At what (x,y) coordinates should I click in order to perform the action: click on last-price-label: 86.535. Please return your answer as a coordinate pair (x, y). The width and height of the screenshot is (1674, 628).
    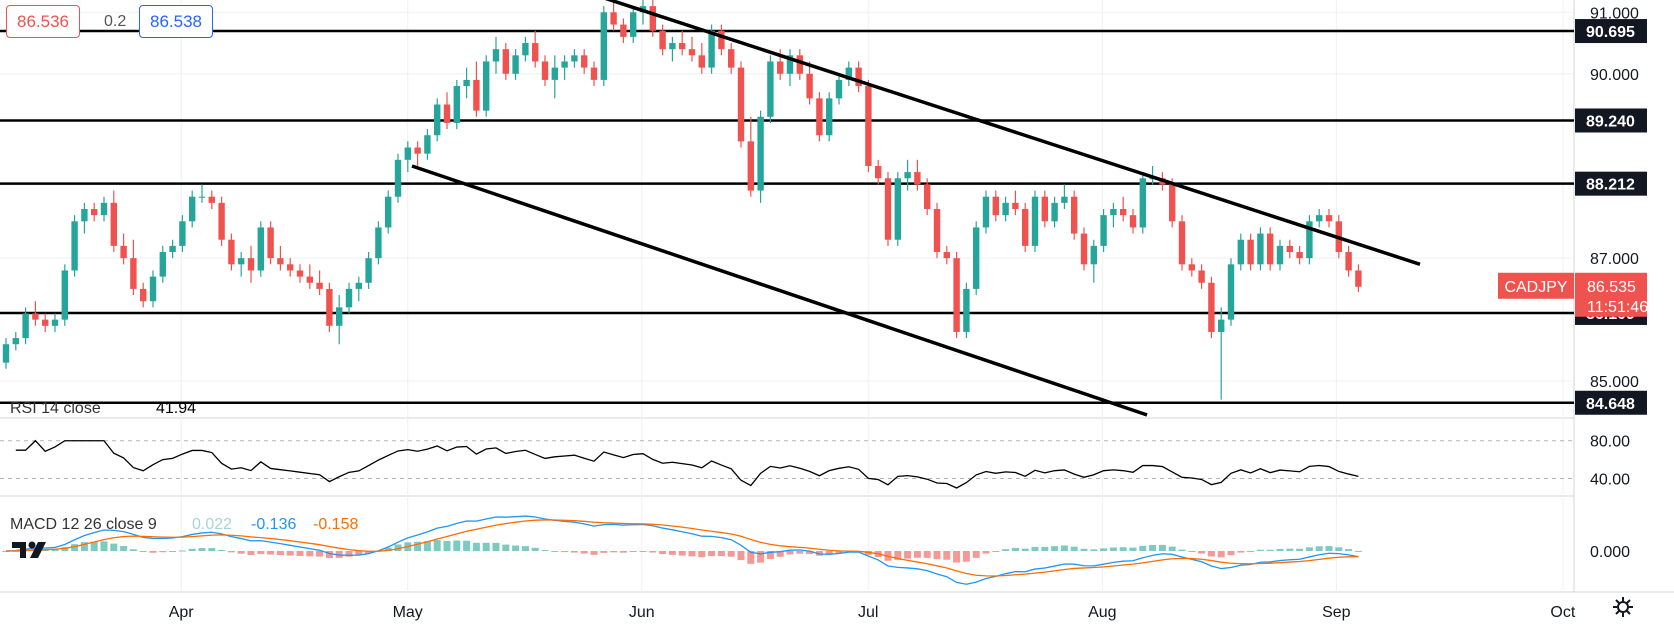
    Looking at the image, I should click on (1611, 287).